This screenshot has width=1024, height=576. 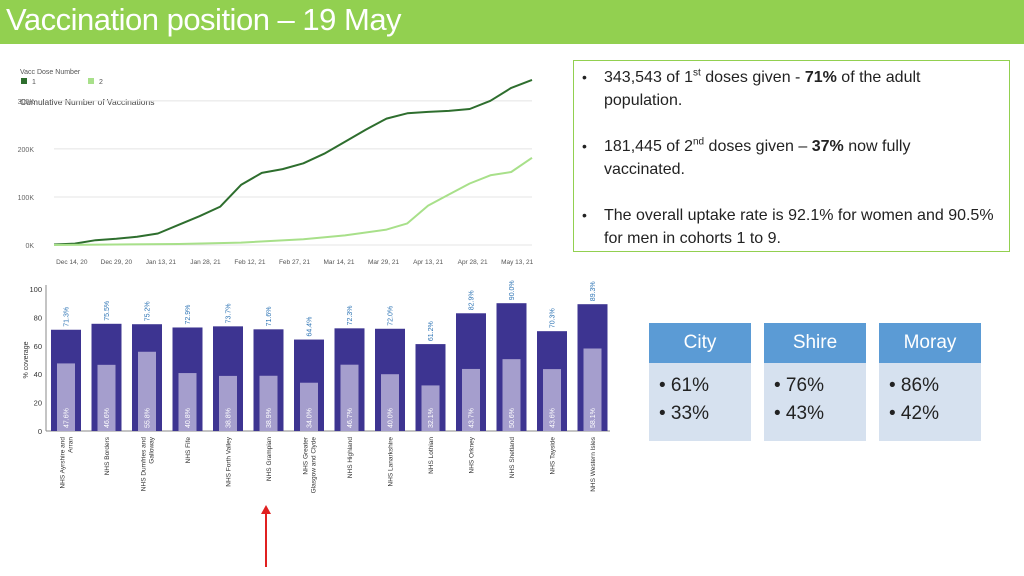 What do you see at coordinates (50, 72) in the screenshot?
I see `legend-title: Vacc Dose Number` at bounding box center [50, 72].